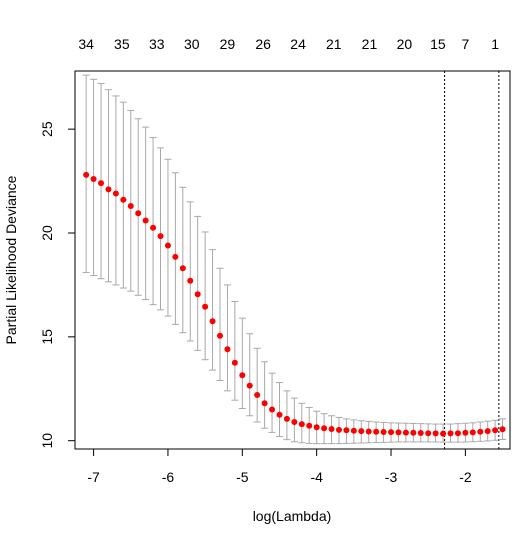 This screenshot has width=528, height=534. I want to click on y-tick-label: 10, so click(47, 441).